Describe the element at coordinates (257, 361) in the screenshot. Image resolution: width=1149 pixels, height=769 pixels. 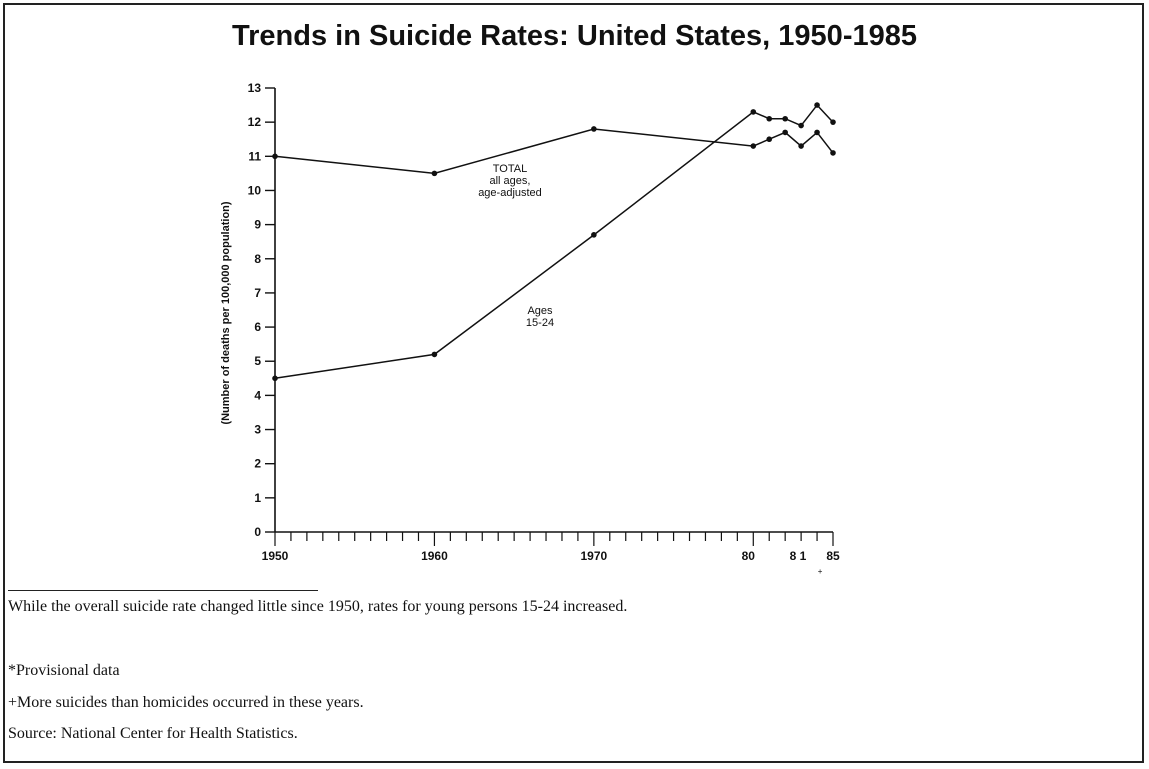
I see `y-tick-label: 5` at that location.